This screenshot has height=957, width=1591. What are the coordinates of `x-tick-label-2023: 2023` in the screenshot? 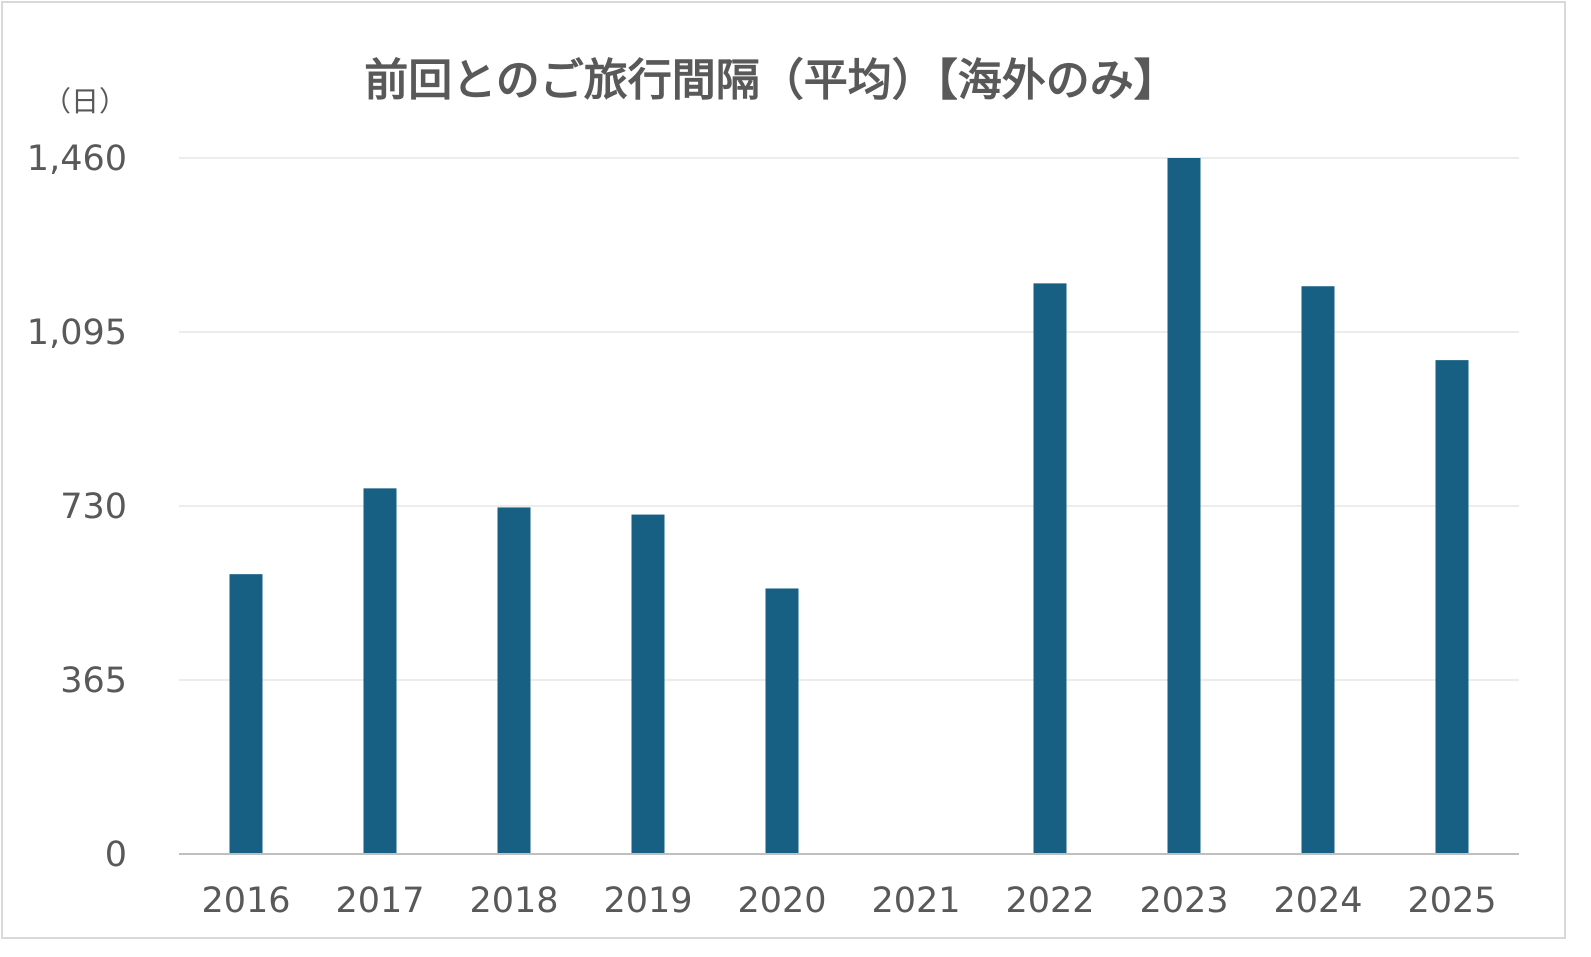 It's located at (1183, 901).